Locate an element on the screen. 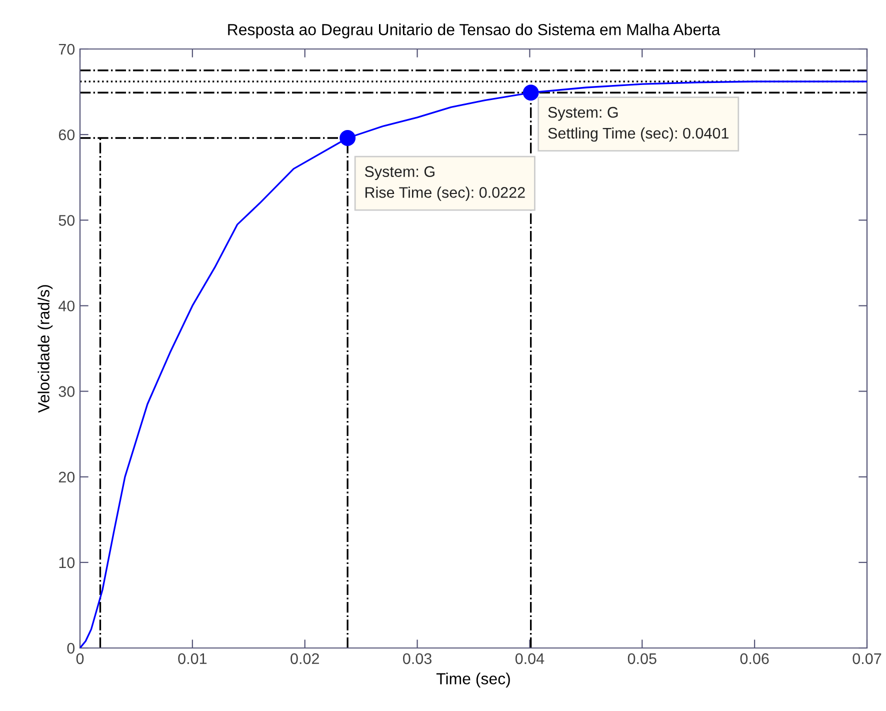 Image resolution: width=886 pixels, height=711 pixels. y-tick-label: 70 is located at coordinates (66, 49).